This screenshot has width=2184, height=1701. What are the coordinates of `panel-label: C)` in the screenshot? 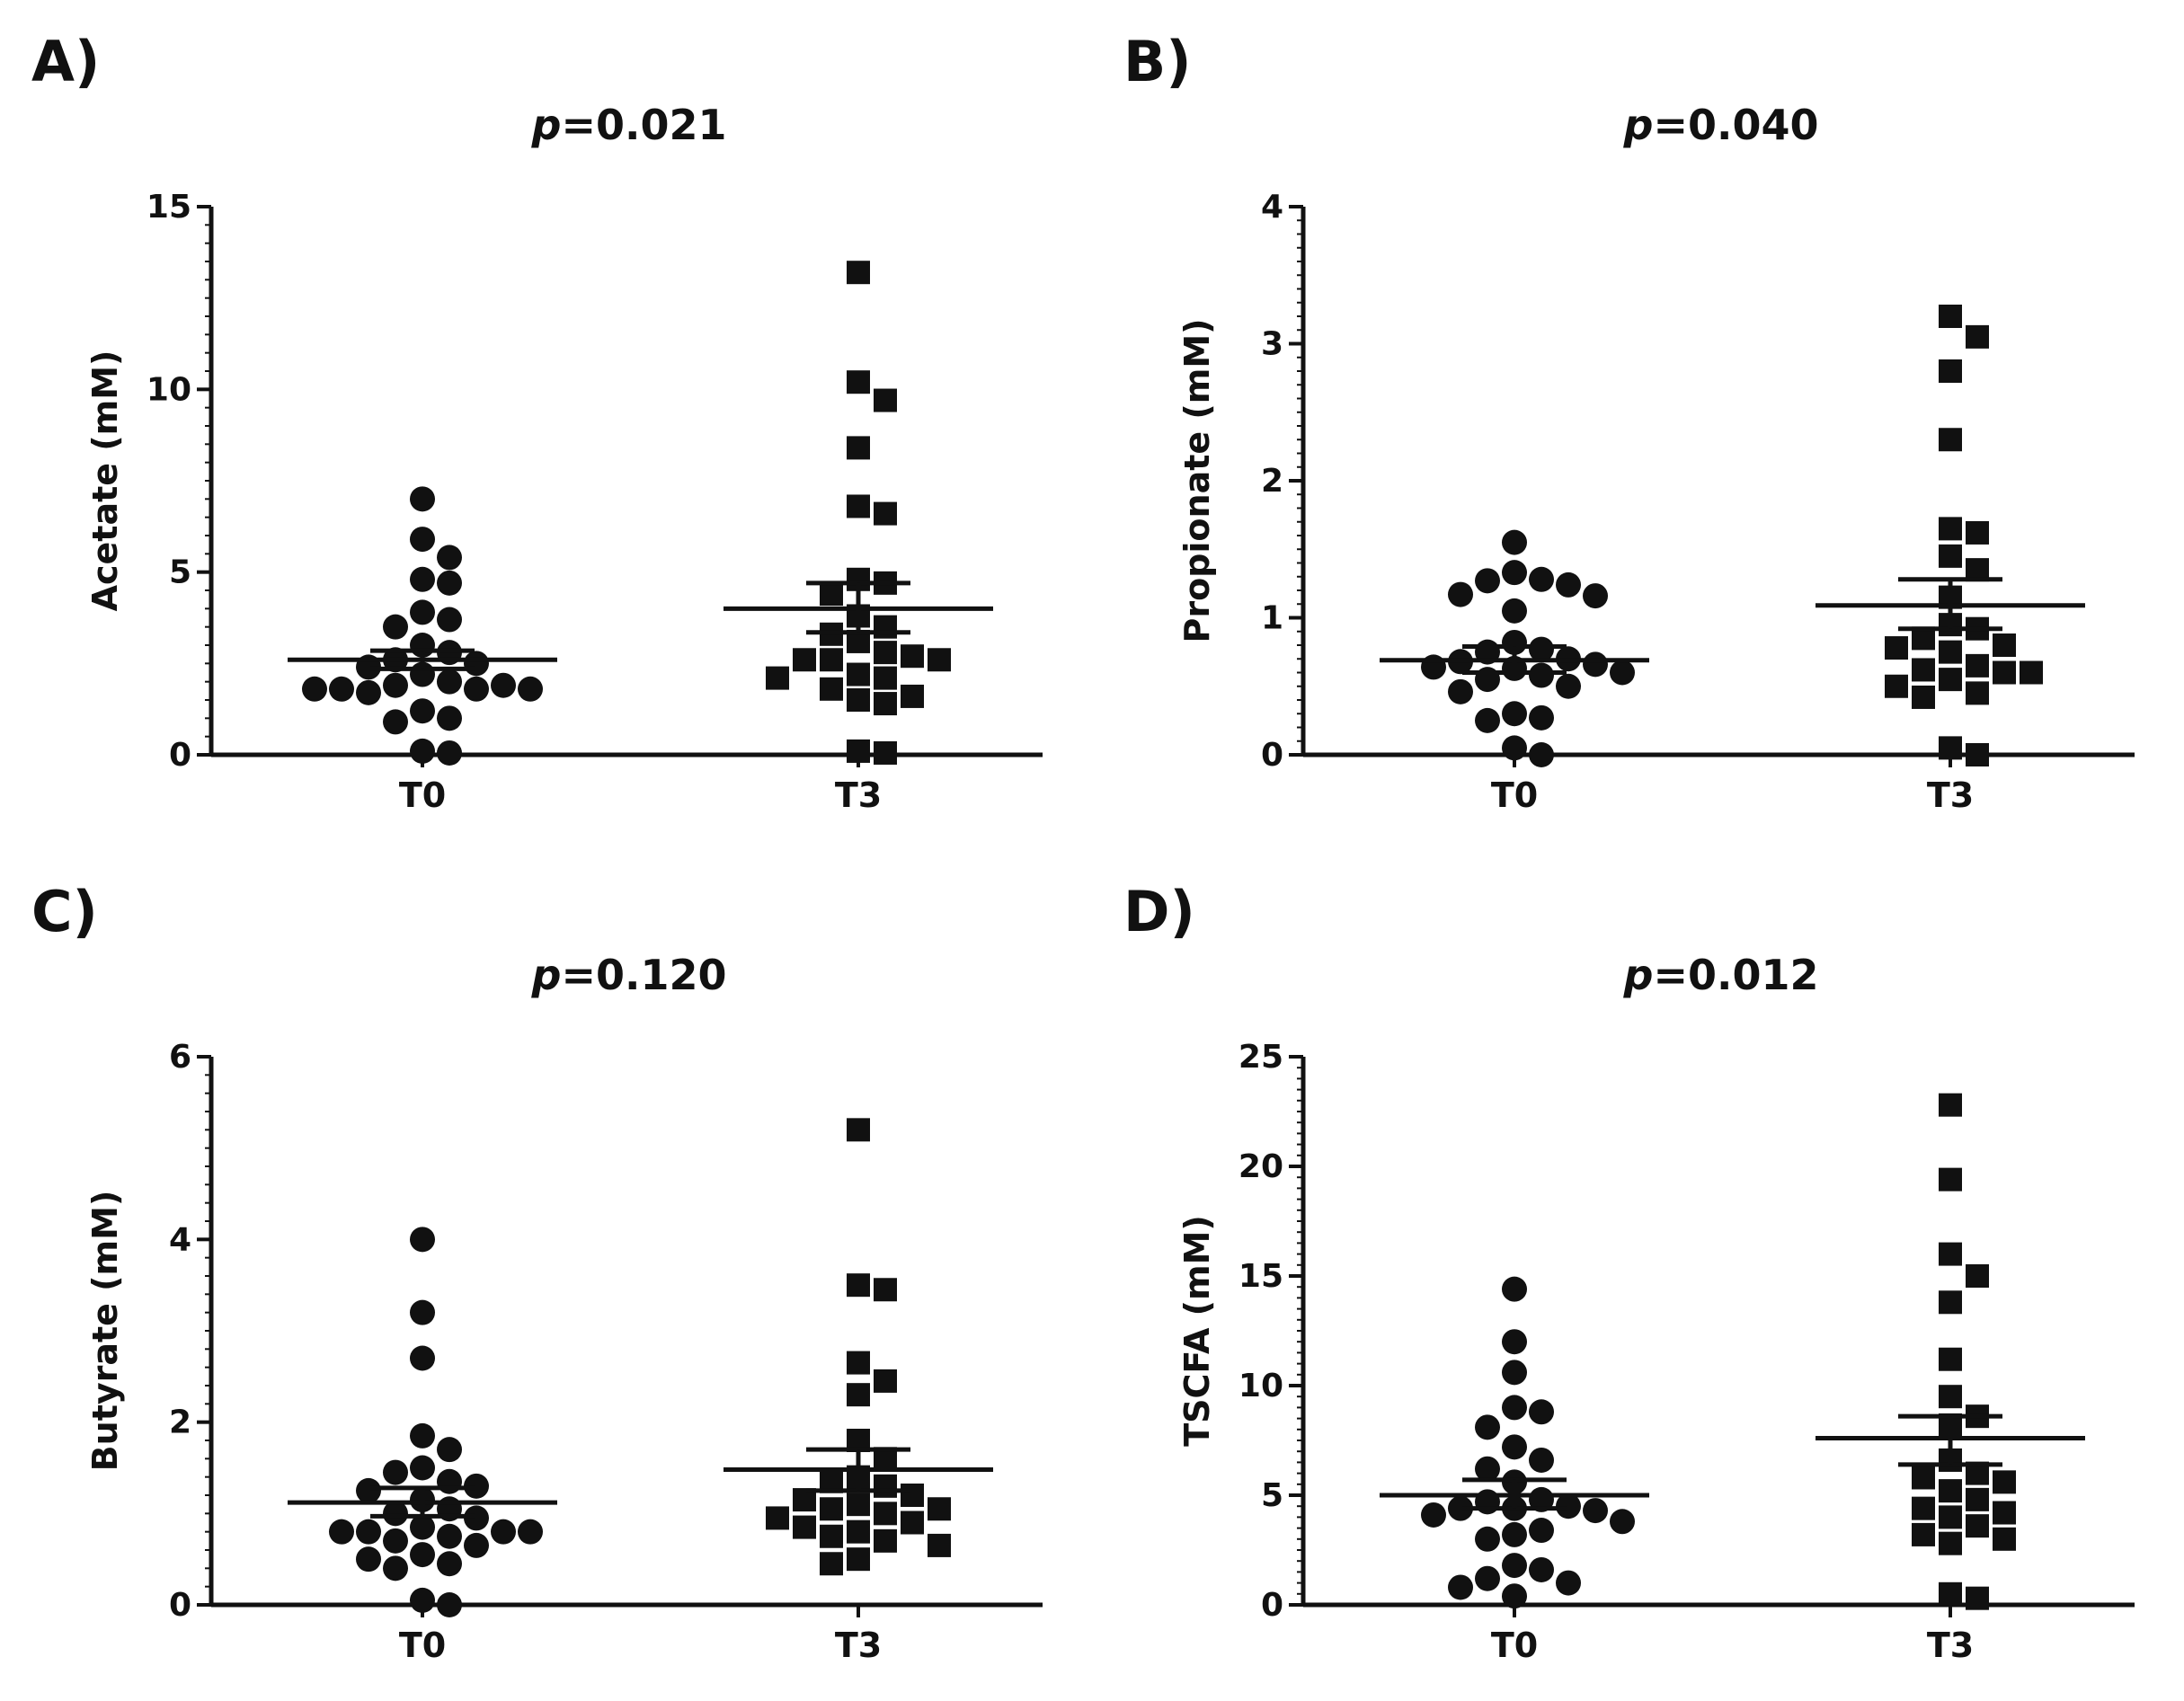 It's located at (65, 911).